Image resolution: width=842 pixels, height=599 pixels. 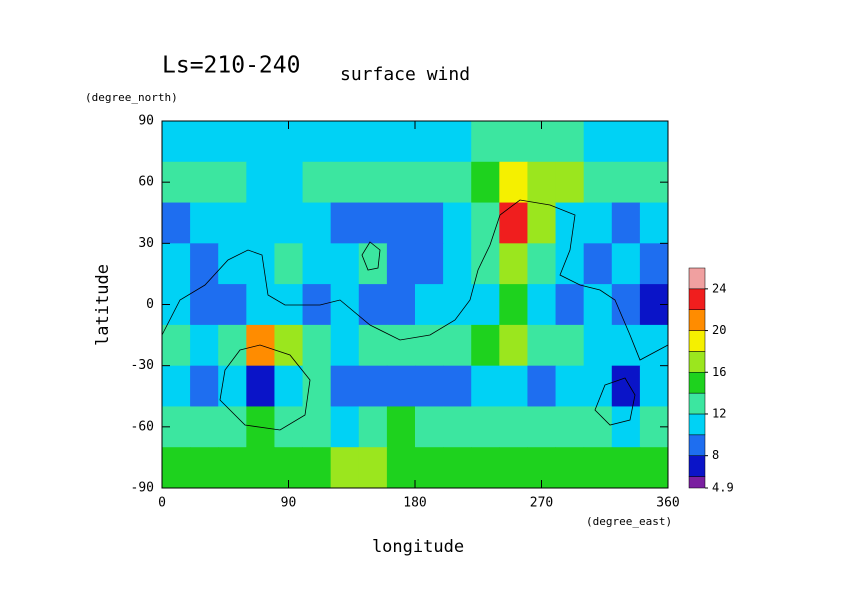 What do you see at coordinates (150, 304) in the screenshot?
I see `y-tick-label: 0` at bounding box center [150, 304].